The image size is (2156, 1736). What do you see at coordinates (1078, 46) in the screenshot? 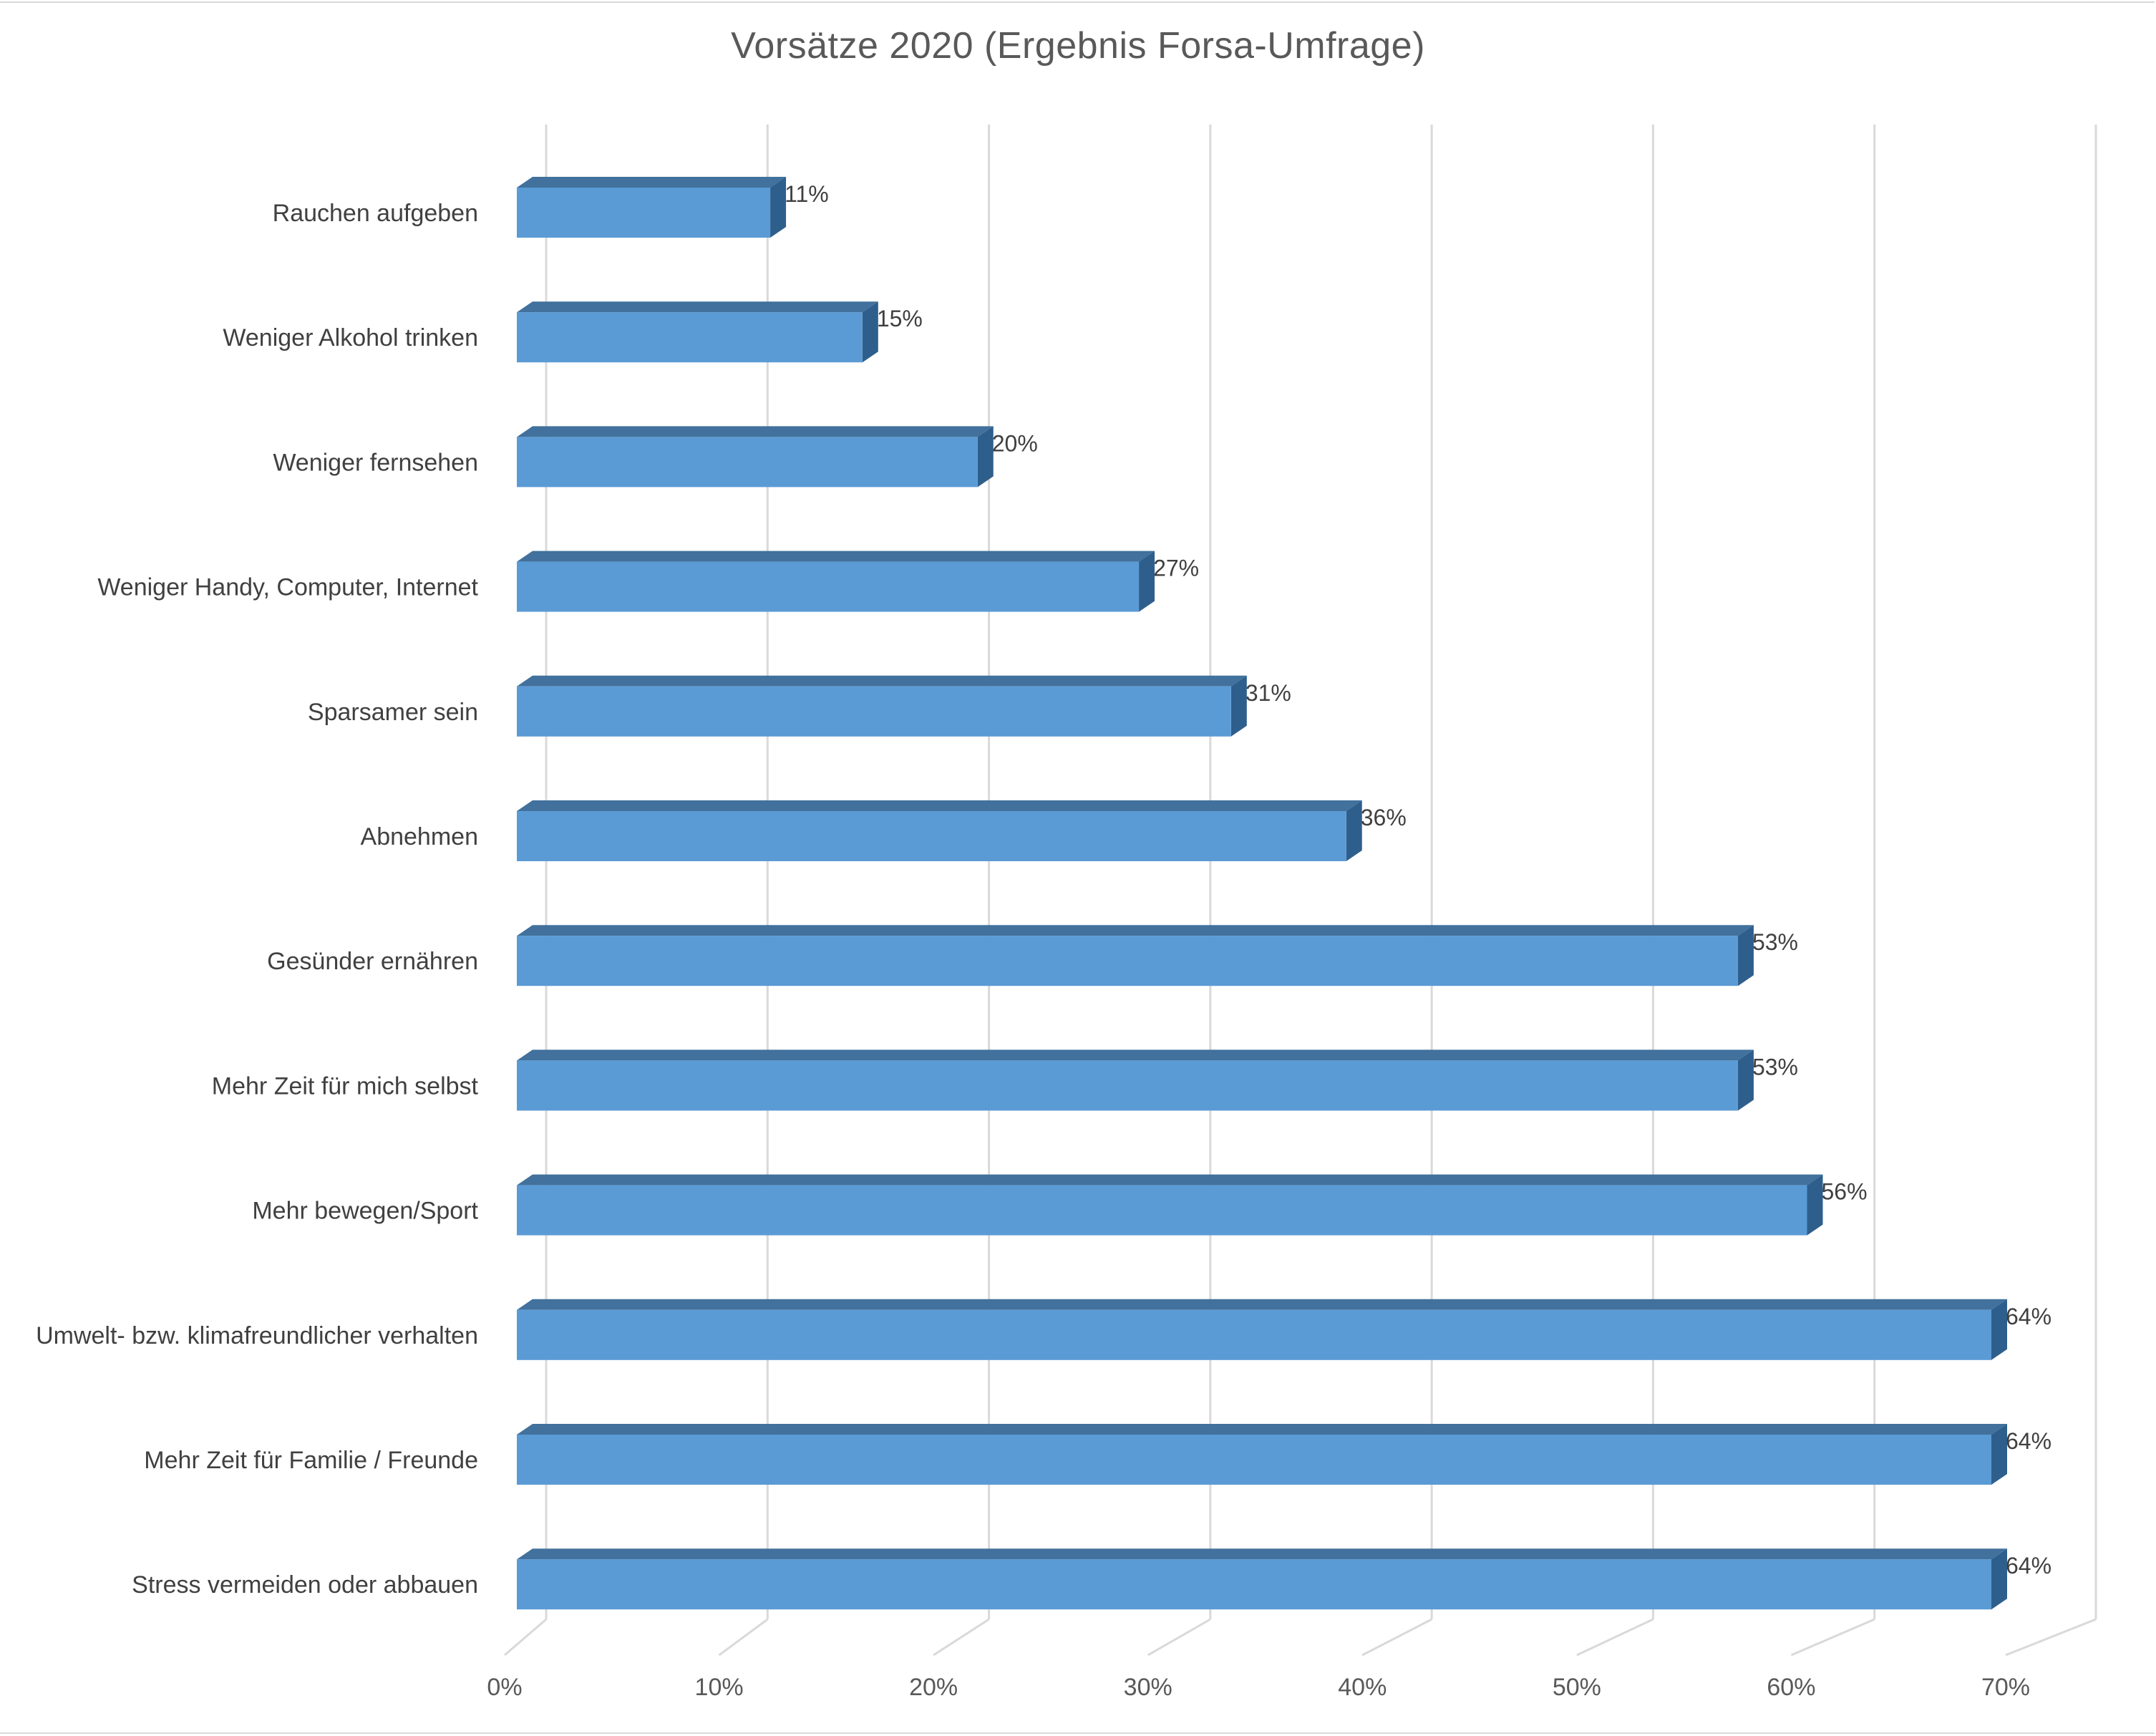
I see `chart-title: Vorsätze 2020 (Ergebnis Forsa-Umfrage)` at bounding box center [1078, 46].